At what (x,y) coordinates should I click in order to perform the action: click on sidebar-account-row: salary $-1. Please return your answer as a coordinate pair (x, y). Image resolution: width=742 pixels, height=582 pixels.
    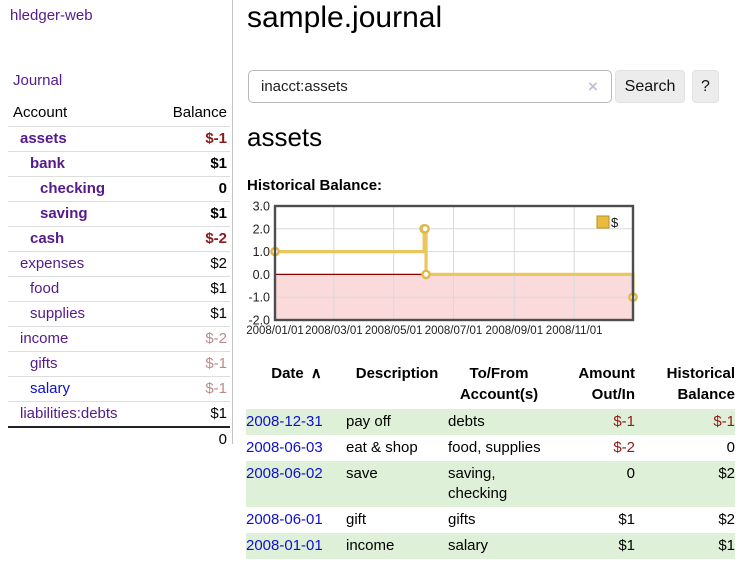
    Looking at the image, I should click on (119, 389).